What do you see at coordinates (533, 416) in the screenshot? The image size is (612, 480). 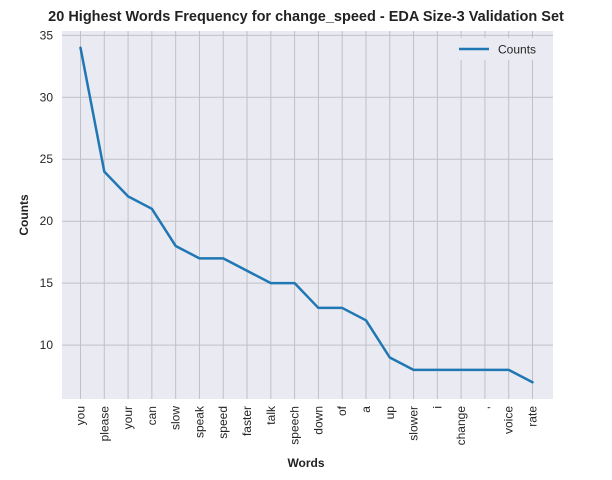 I see `x-tick-label: rate` at bounding box center [533, 416].